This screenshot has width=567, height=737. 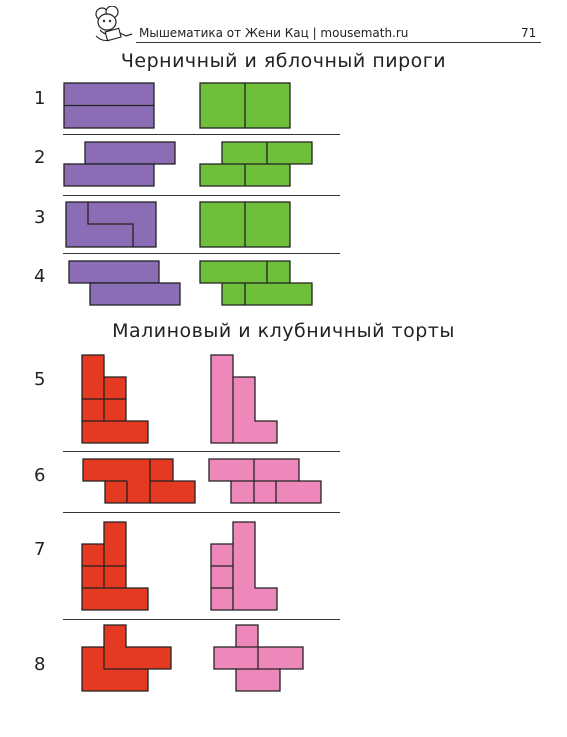 I want to click on puzzle-8-strawberry, so click(x=258, y=658).